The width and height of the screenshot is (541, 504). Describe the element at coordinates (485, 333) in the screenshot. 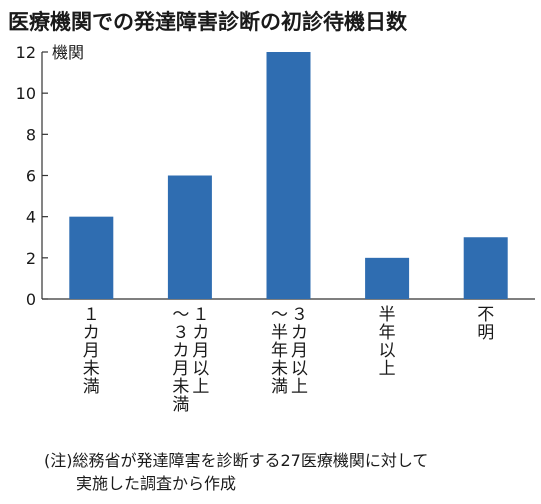

I see `x-tick-label: 明` at that location.